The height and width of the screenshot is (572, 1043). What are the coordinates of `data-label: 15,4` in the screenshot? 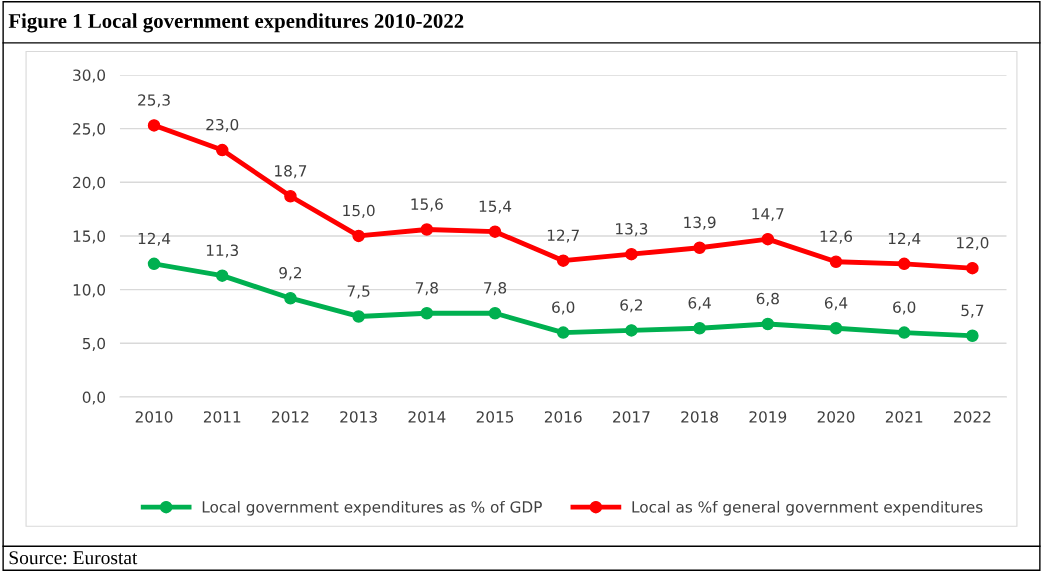 It's located at (495, 207).